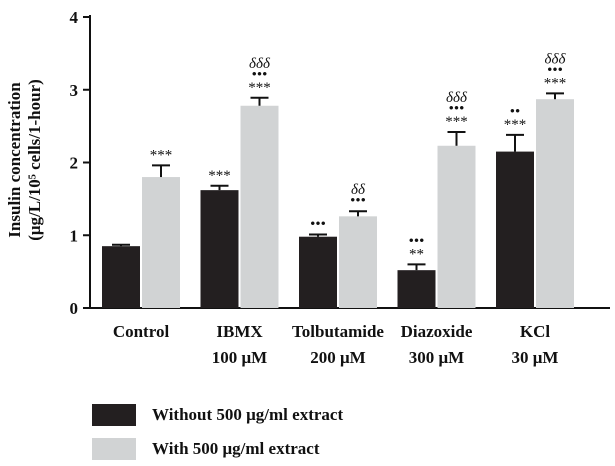 This screenshot has height=466, width=615. Describe the element at coordinates (14, 160) in the screenshot. I see `y-axis-label: Insulin concentration` at that location.